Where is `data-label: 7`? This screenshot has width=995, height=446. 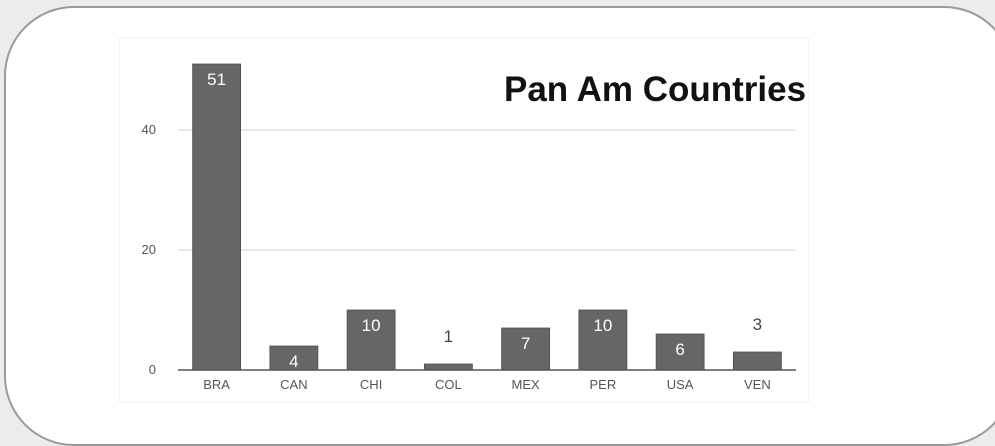 data-label: 7 is located at coordinates (525, 343).